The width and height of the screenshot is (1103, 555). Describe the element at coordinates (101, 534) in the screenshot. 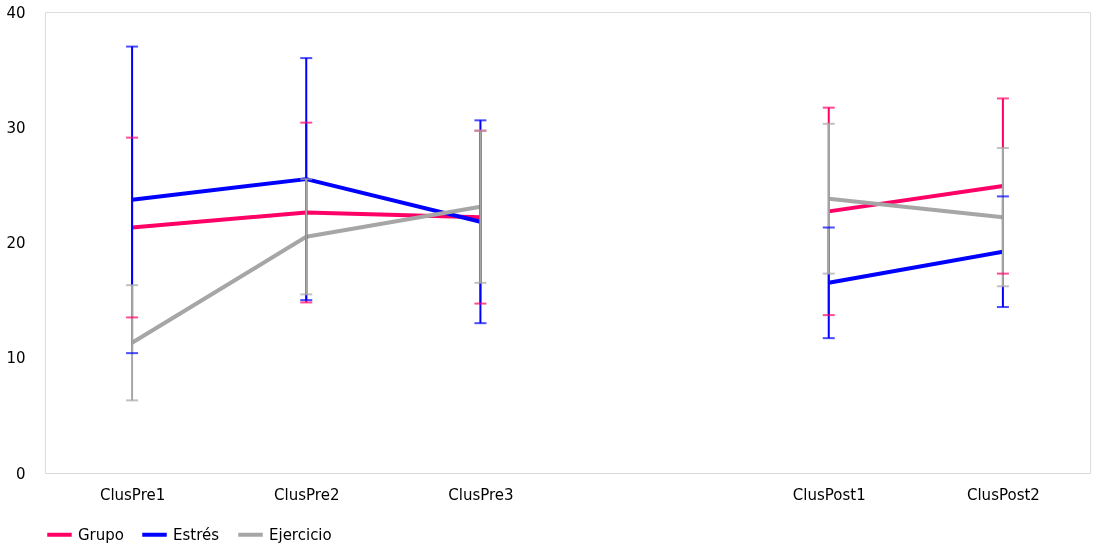

I see `legend-label: Grupo` at that location.